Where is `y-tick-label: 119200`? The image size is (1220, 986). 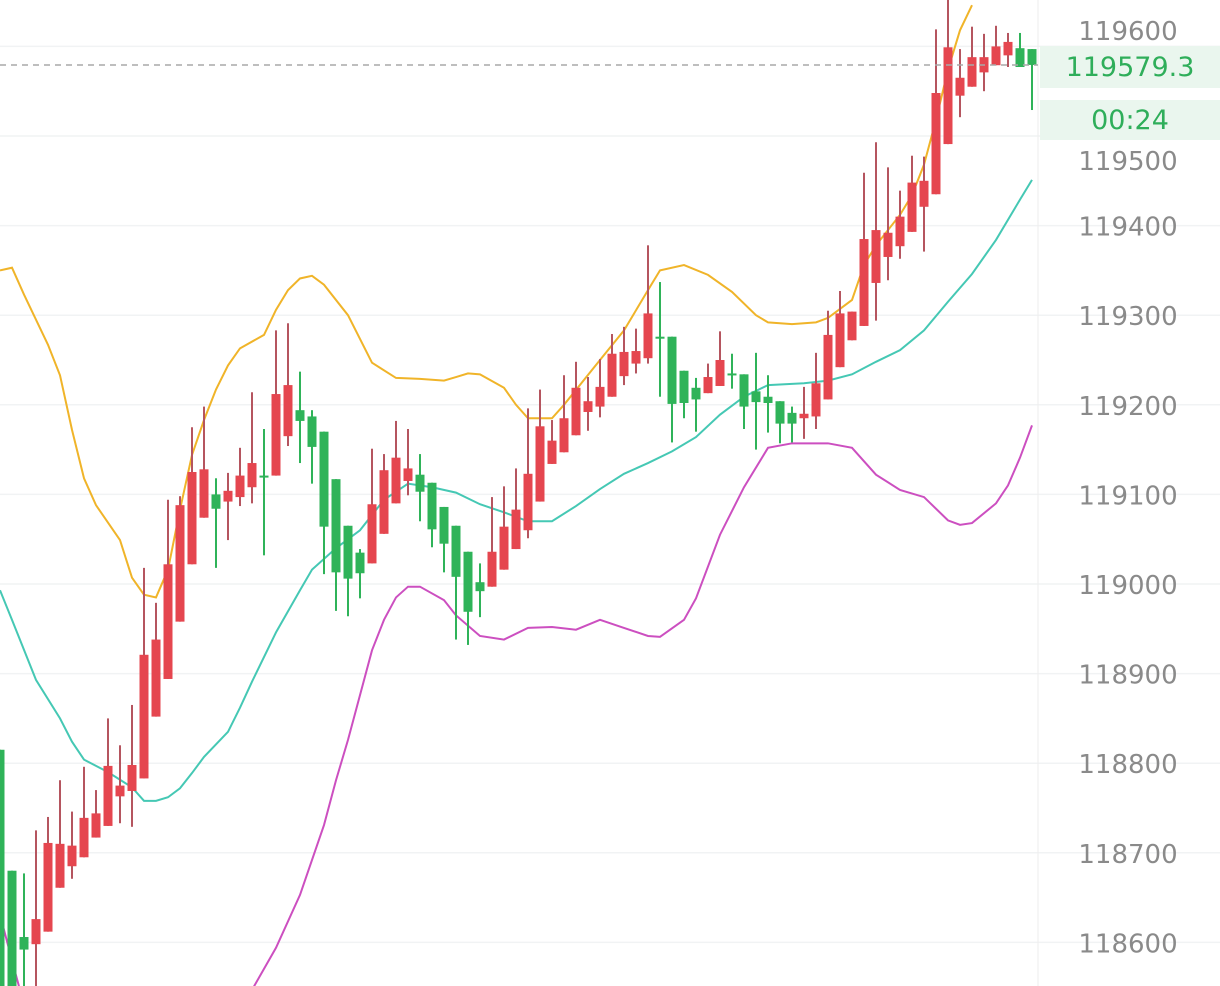
y-tick-label: 119200 is located at coordinates (1127, 407).